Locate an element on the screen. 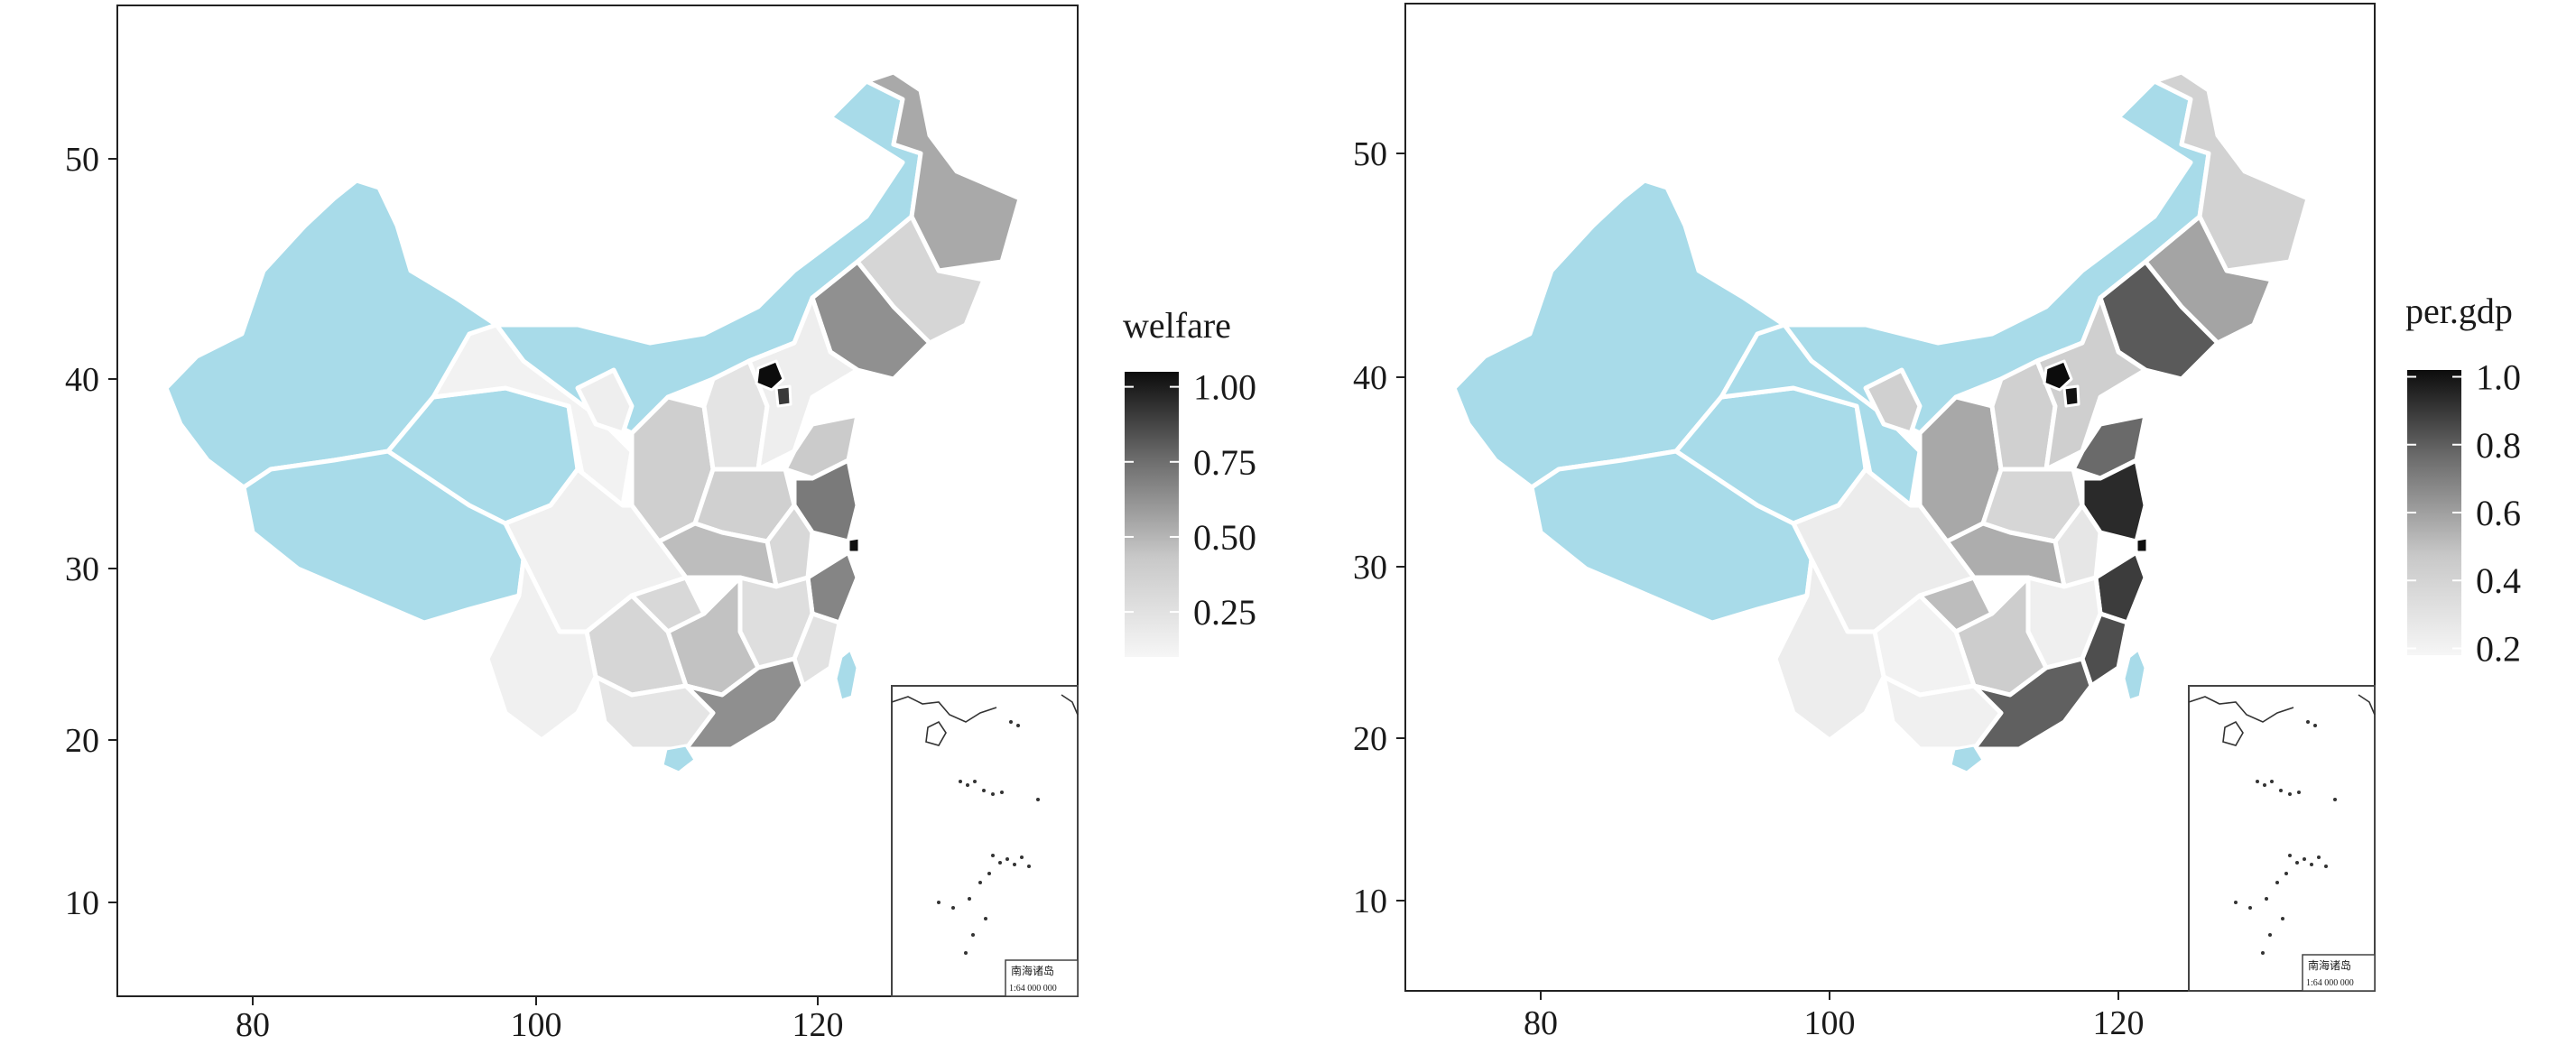  legend-tick-label: 0.2 is located at coordinates (2498, 648).